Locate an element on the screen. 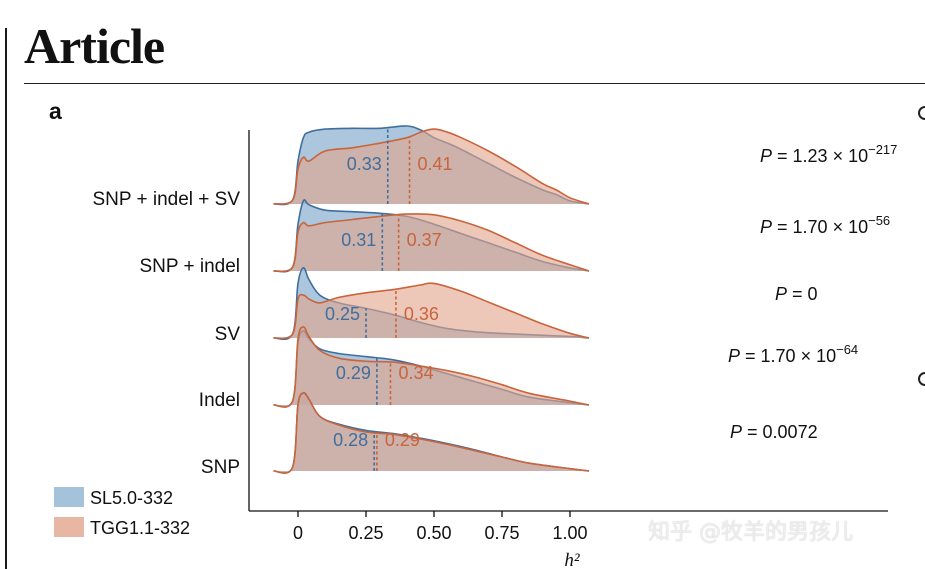 This screenshot has height=569, width=925. p-value-label: P = 0.0072 is located at coordinates (774, 432).